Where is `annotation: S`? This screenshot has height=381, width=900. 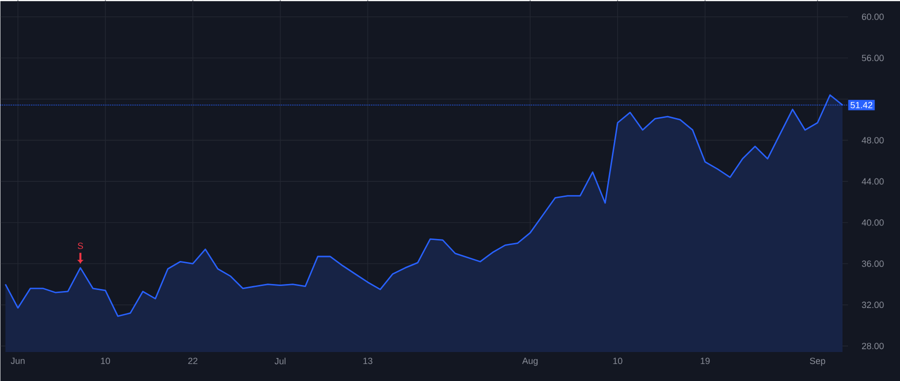 annotation: S is located at coordinates (80, 246).